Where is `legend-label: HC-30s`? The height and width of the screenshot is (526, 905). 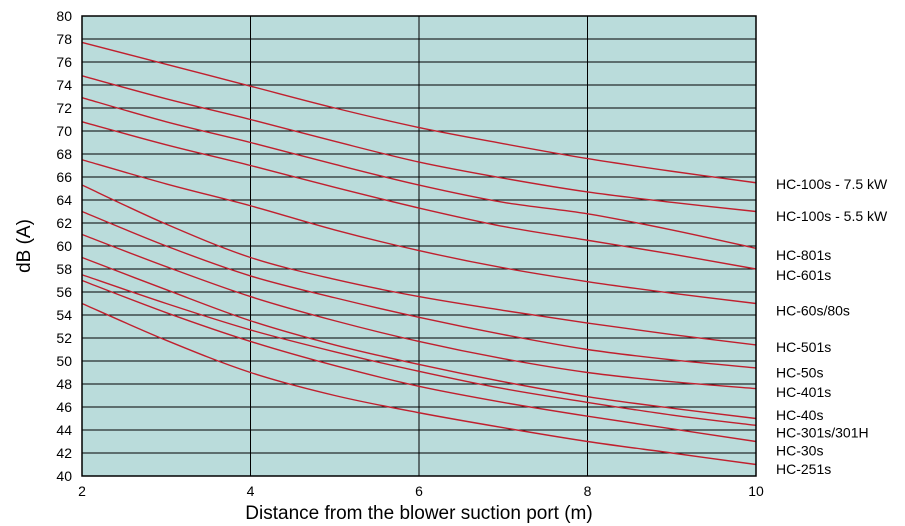
legend-label: HC-30s is located at coordinates (799, 451).